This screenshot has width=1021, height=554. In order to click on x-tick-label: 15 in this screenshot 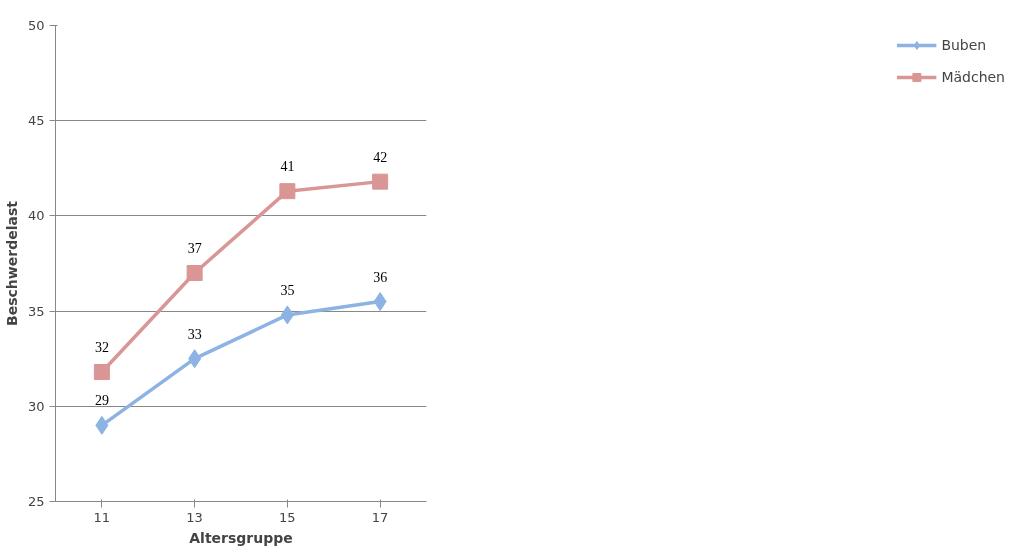, I will do `click(287, 517)`.